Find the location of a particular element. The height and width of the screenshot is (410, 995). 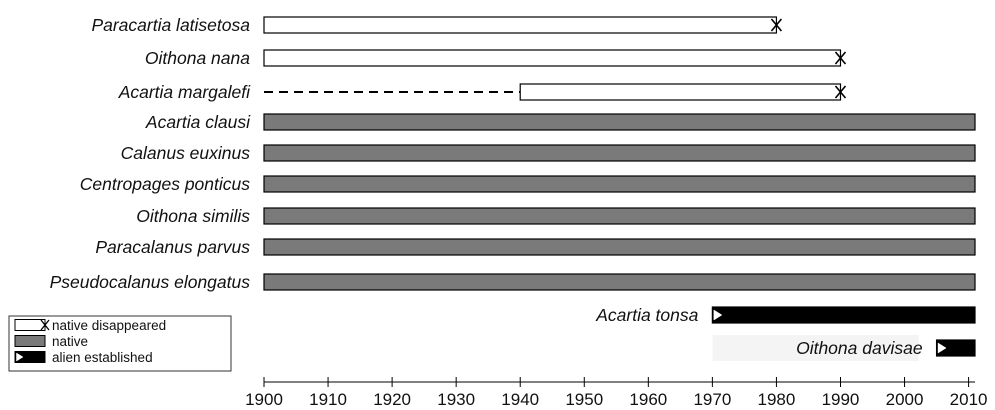

extinction-marker-paracartia-latisetosa is located at coordinates (776, 25).